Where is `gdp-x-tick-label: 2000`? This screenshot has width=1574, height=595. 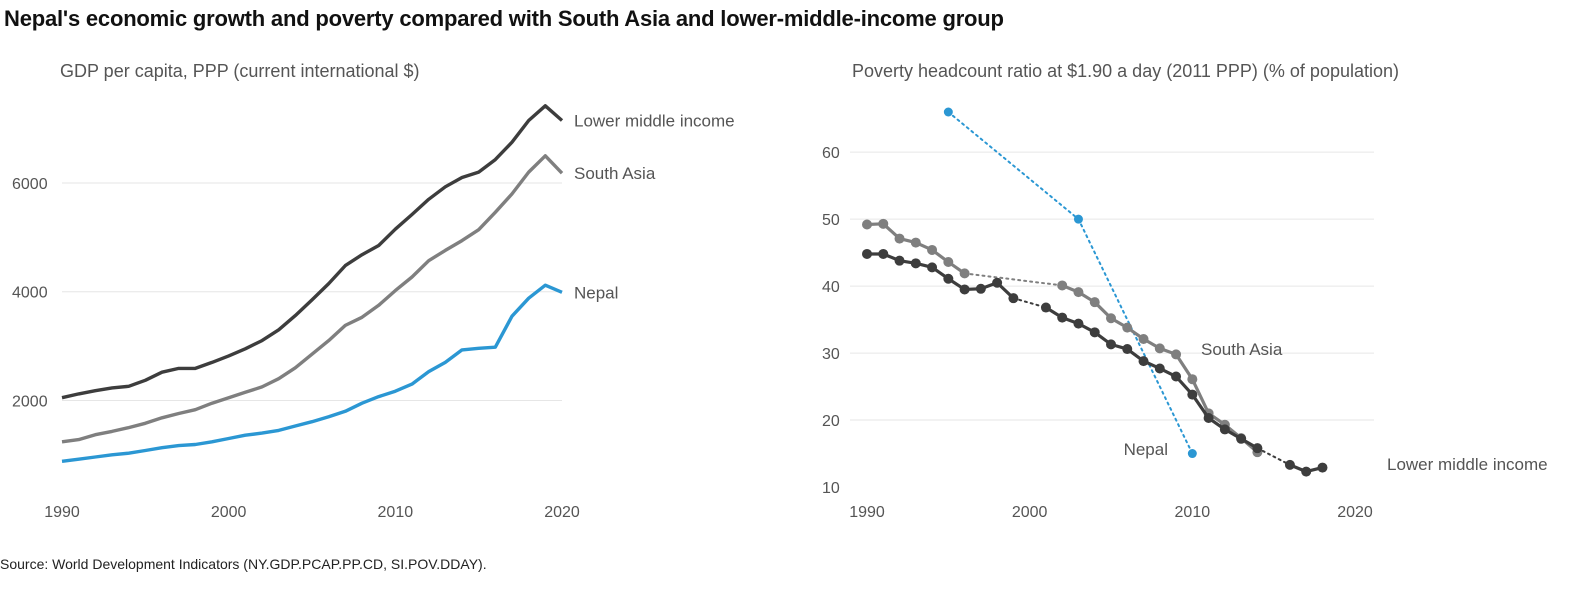
gdp-x-tick-label: 2000 is located at coordinates (229, 512).